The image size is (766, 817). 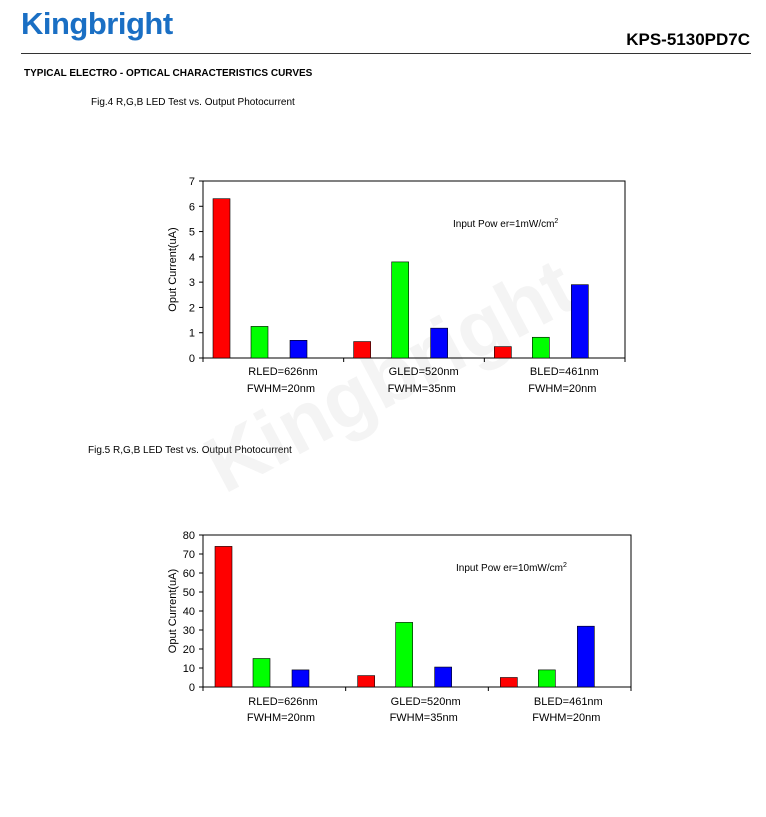 What do you see at coordinates (189, 555) in the screenshot?
I see `y-tick-label: 70` at bounding box center [189, 555].